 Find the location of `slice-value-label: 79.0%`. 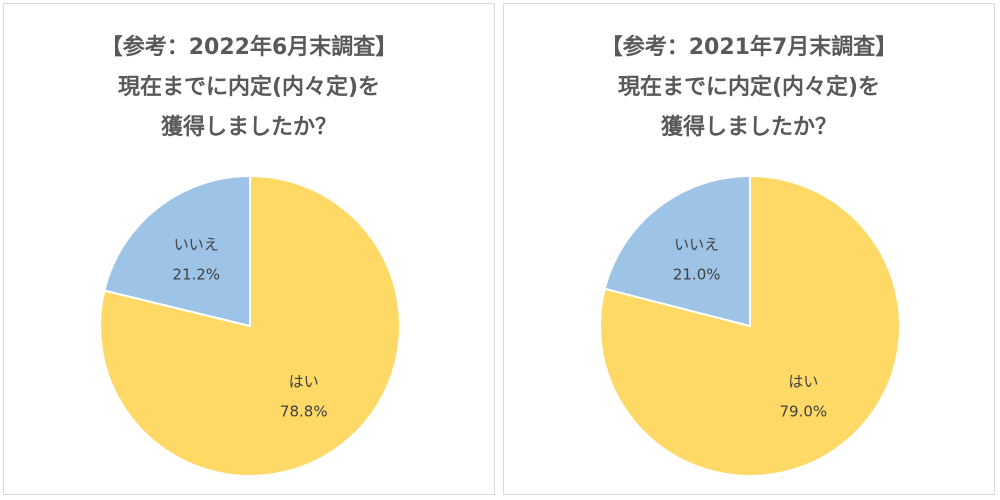

slice-value-label: 79.0% is located at coordinates (803, 412).